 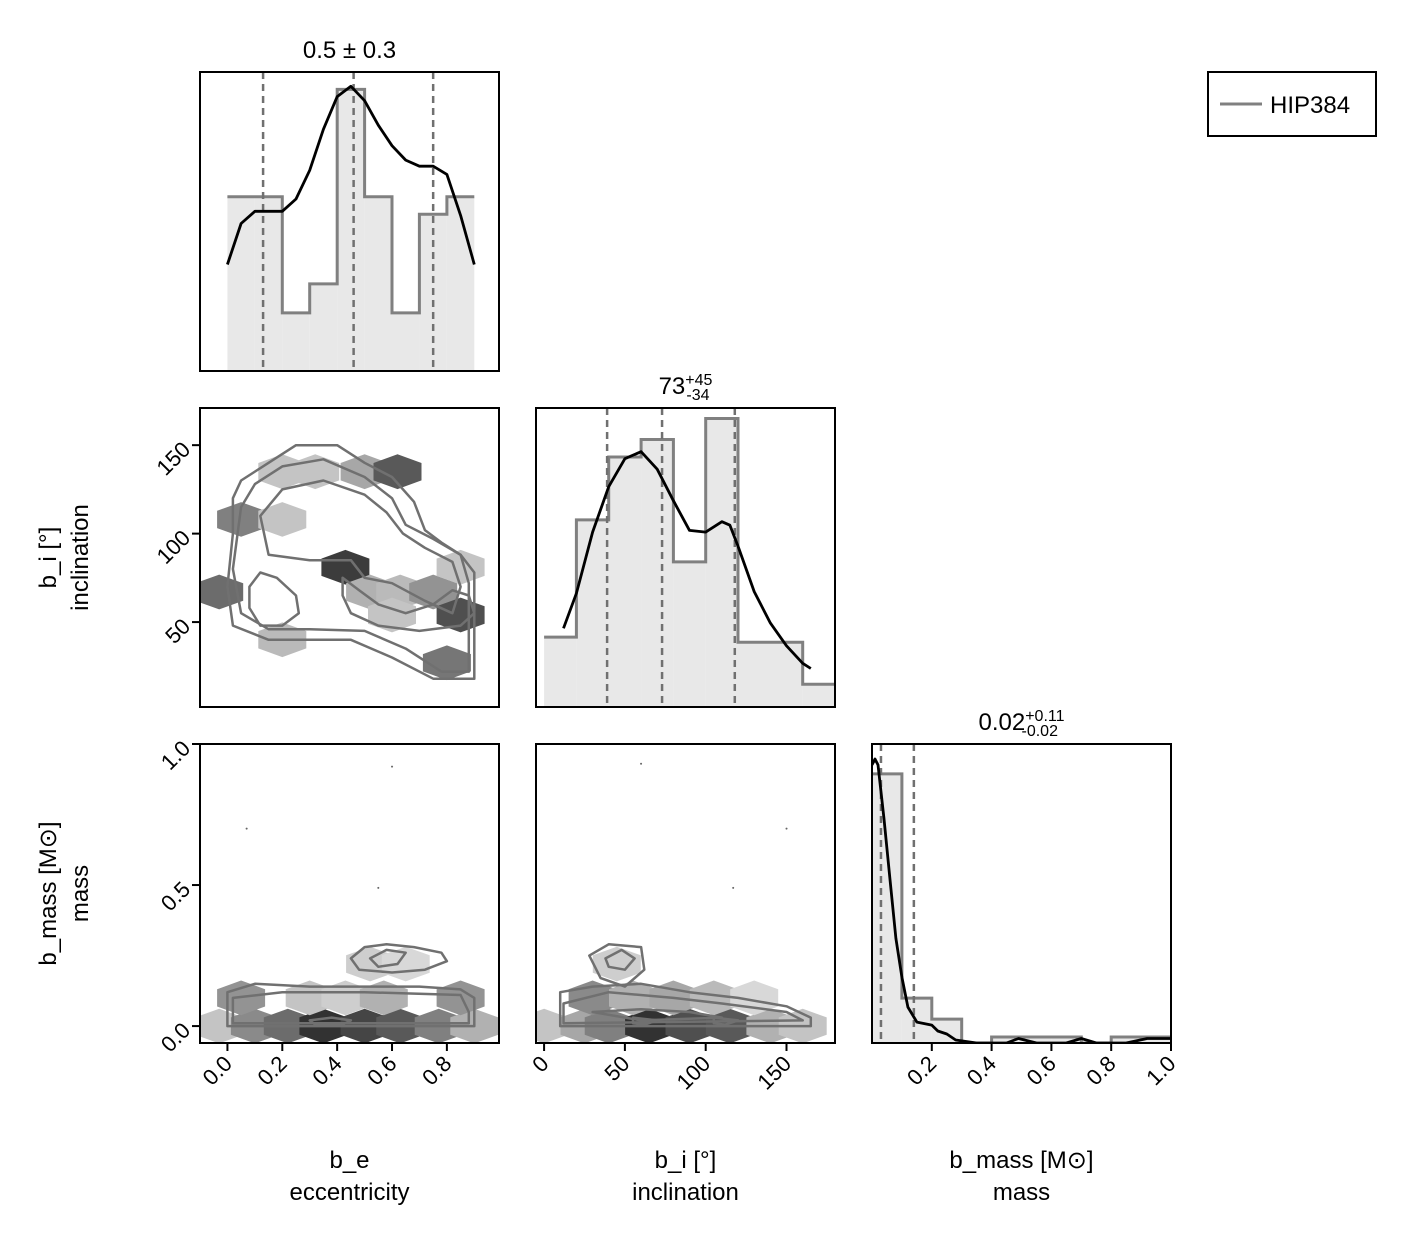 What do you see at coordinates (774, 1073) in the screenshot?
I see `x-tick-label: 150` at bounding box center [774, 1073].